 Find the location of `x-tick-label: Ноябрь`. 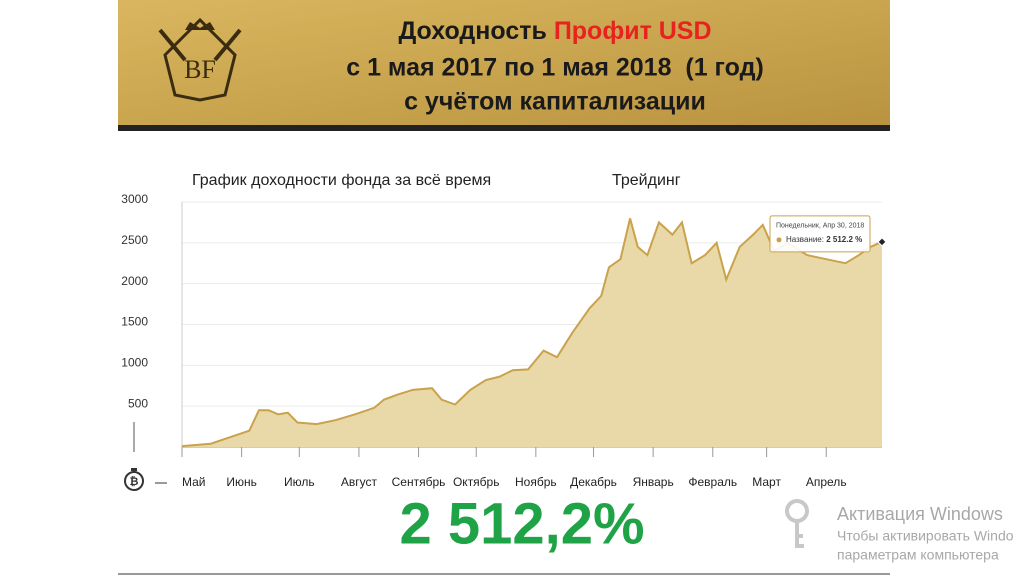

x-tick-label: Ноябрь is located at coordinates (536, 482).